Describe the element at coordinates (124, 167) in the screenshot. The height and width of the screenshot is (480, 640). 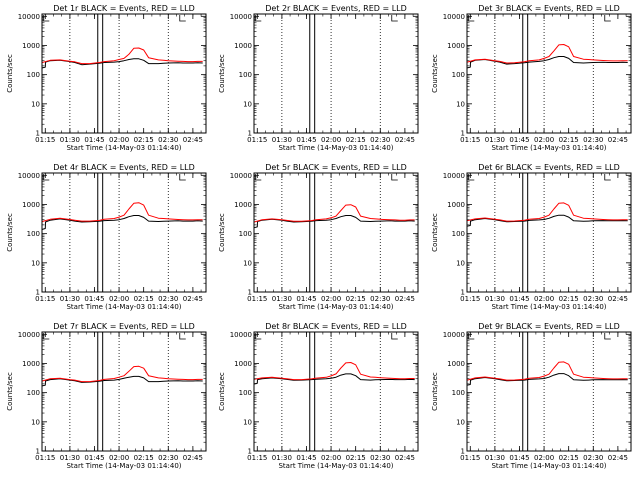
I see `panel-title: Det 4r BLACK = Events, RED = LLD` at that location.